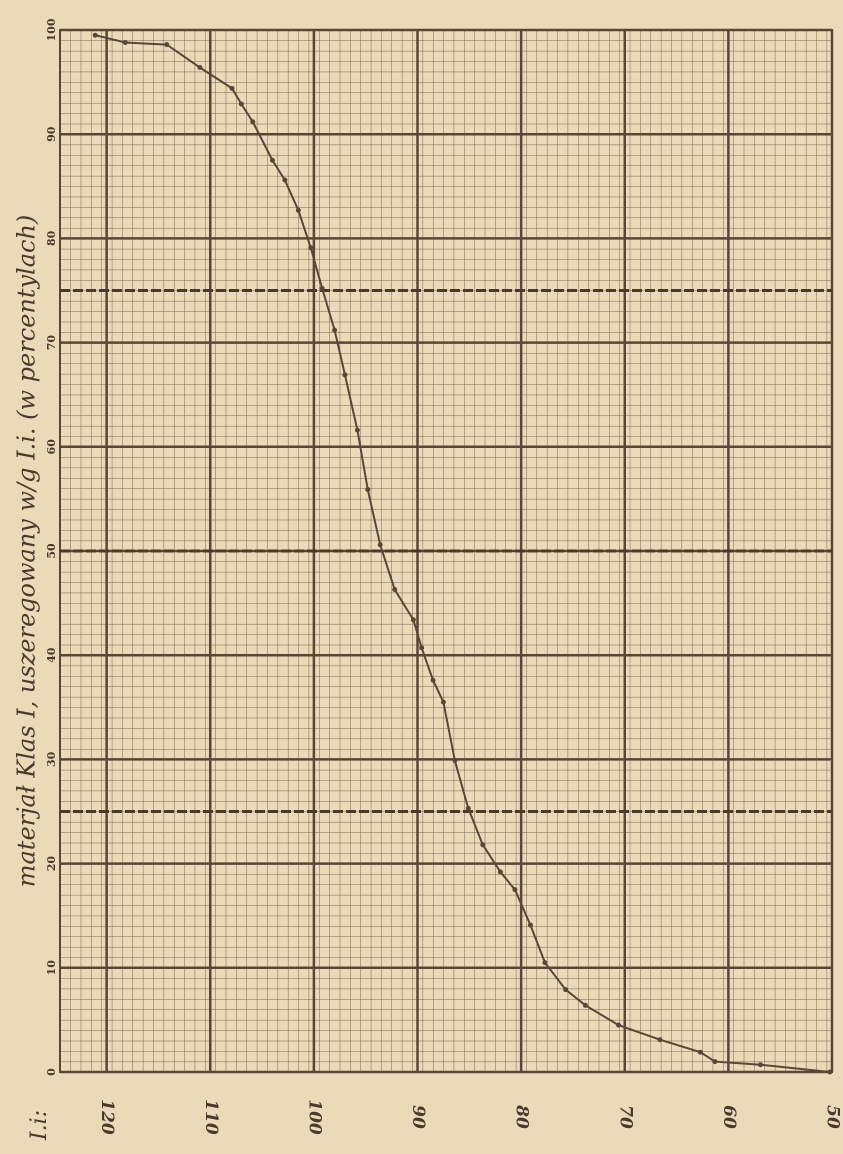 This screenshot has height=1154, width=843. Describe the element at coordinates (51, 759) in the screenshot. I see `y-tick-label: 30` at that location.